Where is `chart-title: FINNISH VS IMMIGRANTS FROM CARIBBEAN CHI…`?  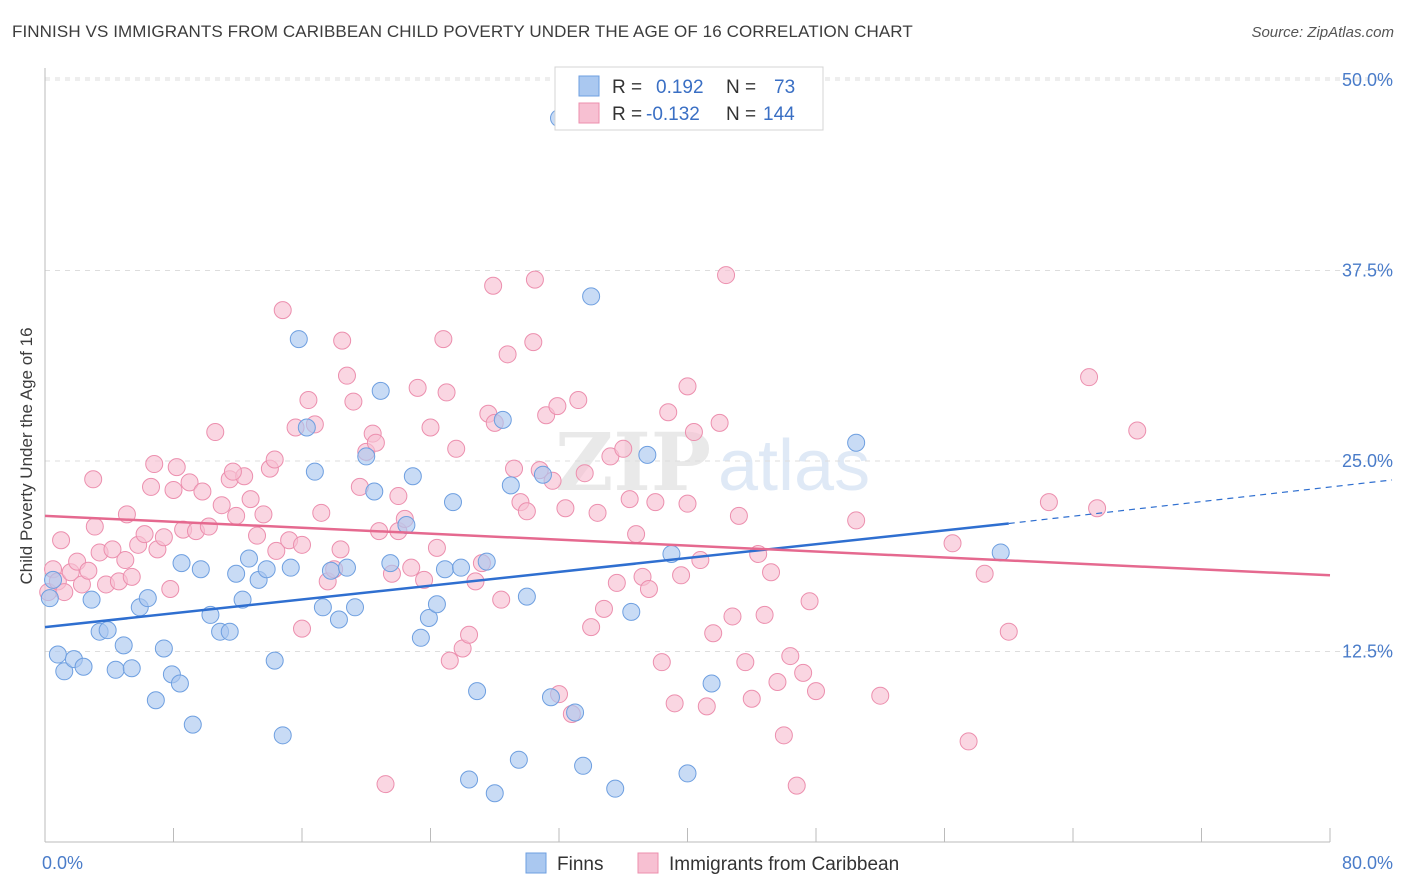 chart-title: FINNISH VS IMMIGRANTS FROM CARIBBEAN CHI… is located at coordinates (462, 31).